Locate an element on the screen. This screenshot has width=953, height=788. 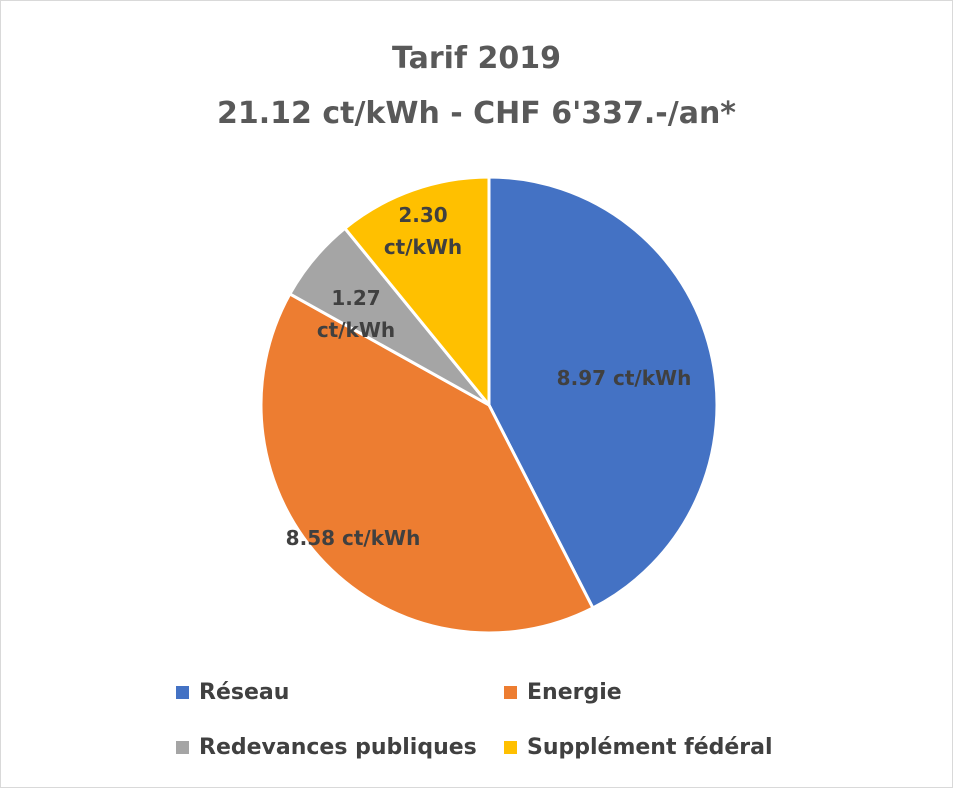
legend-item: Réseau is located at coordinates (232, 692).